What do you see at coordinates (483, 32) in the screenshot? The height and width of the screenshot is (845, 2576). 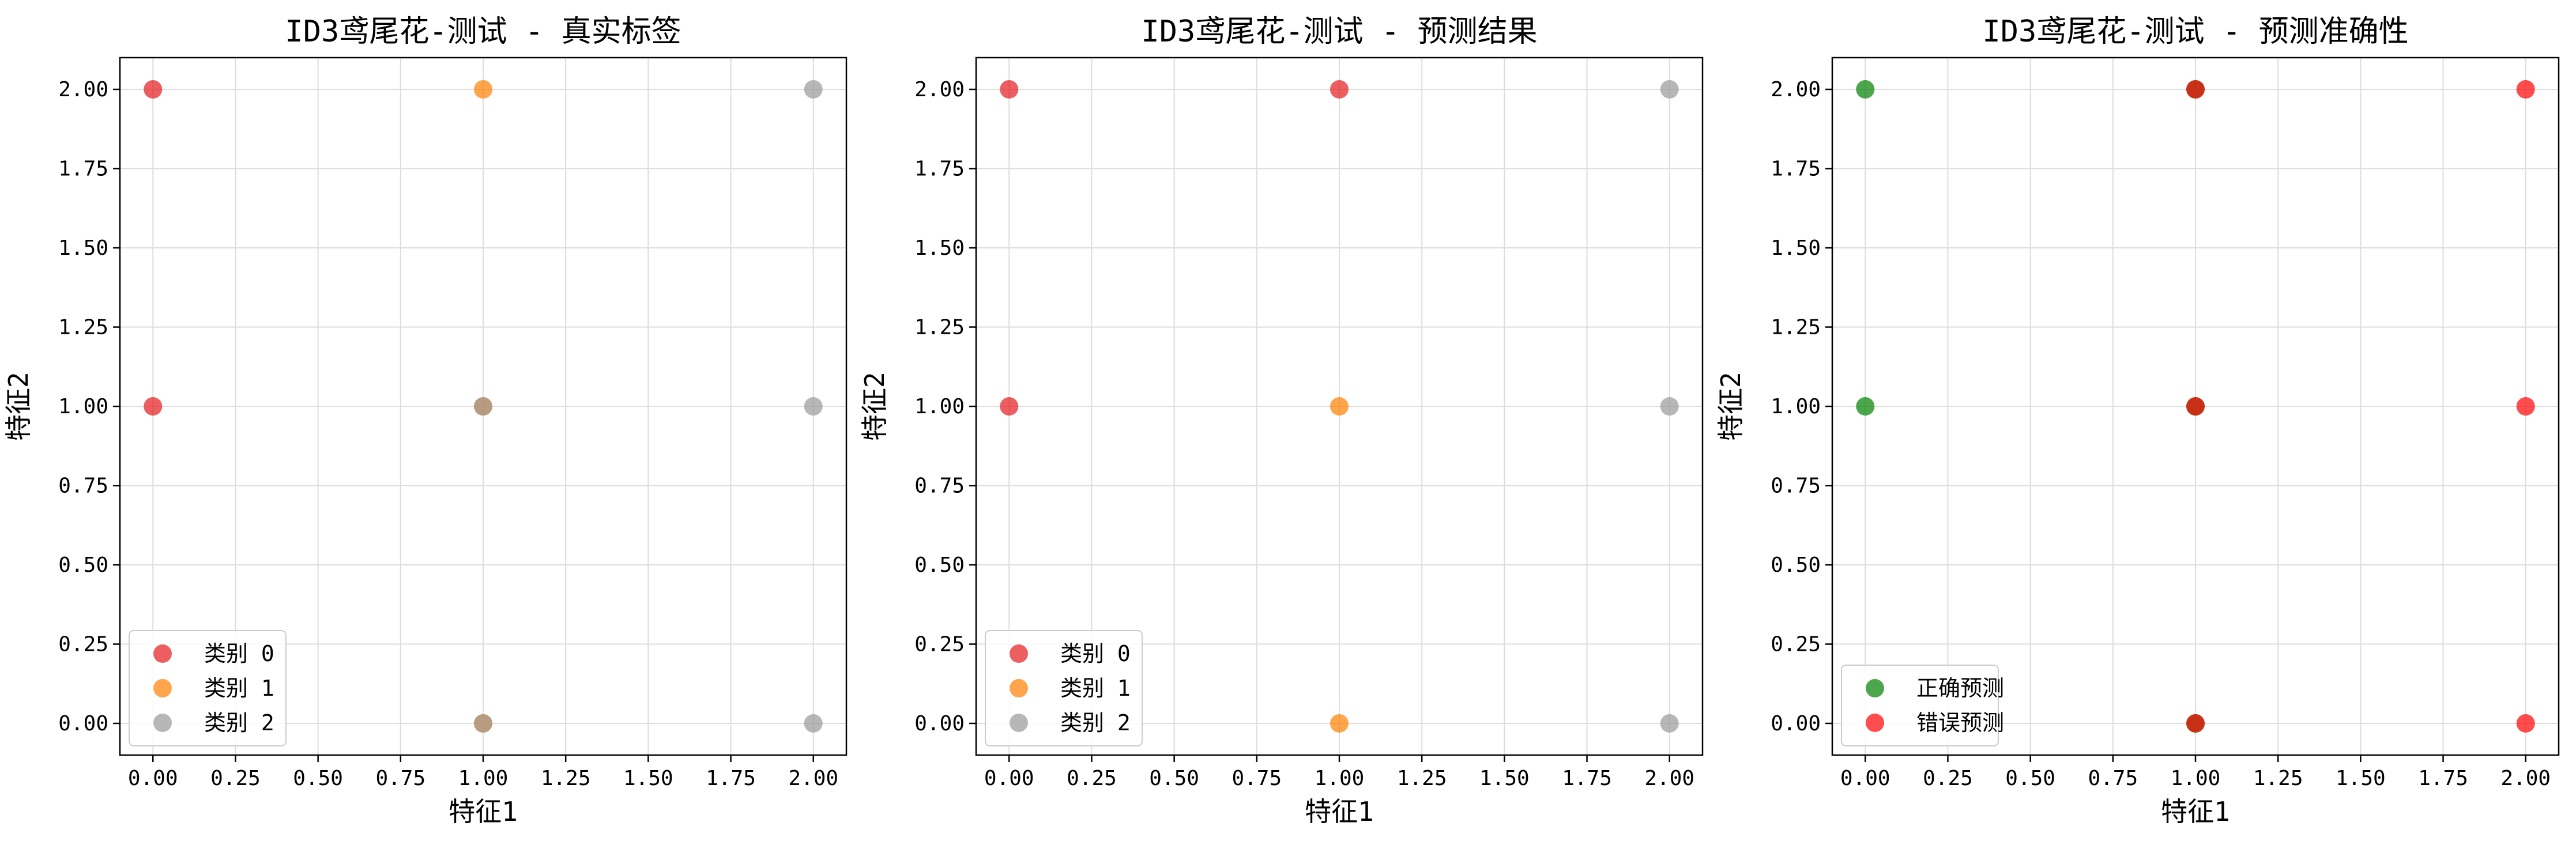 I see `chart-title: ID3鸢尾花-测试 - 真实标签` at bounding box center [483, 32].